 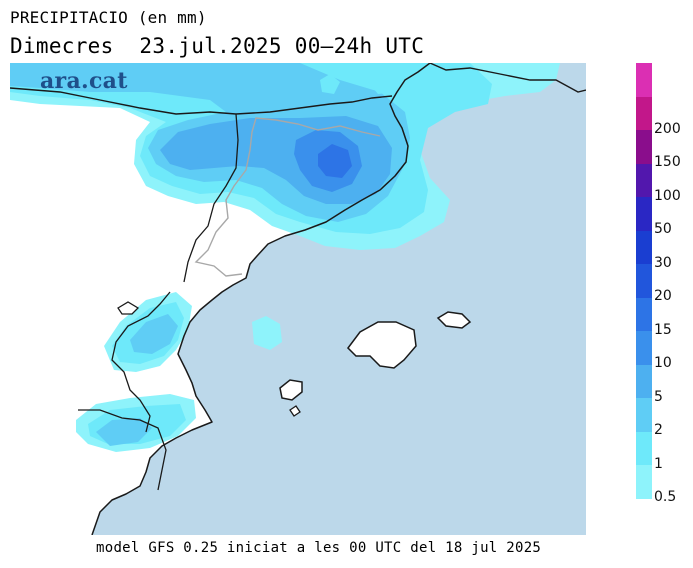 I want to click on legend-label: 150, so click(x=667, y=162).